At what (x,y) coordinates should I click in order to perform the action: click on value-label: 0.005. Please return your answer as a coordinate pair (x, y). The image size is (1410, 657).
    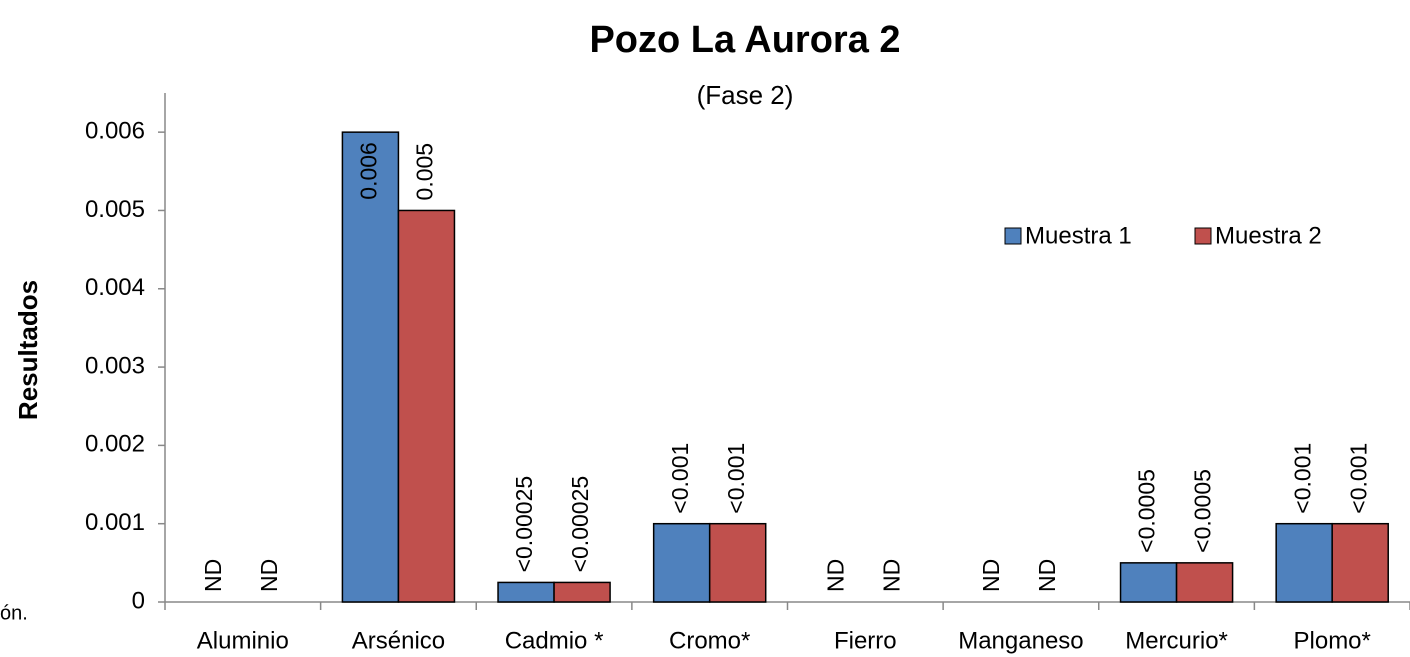
    Looking at the image, I should click on (425, 172).